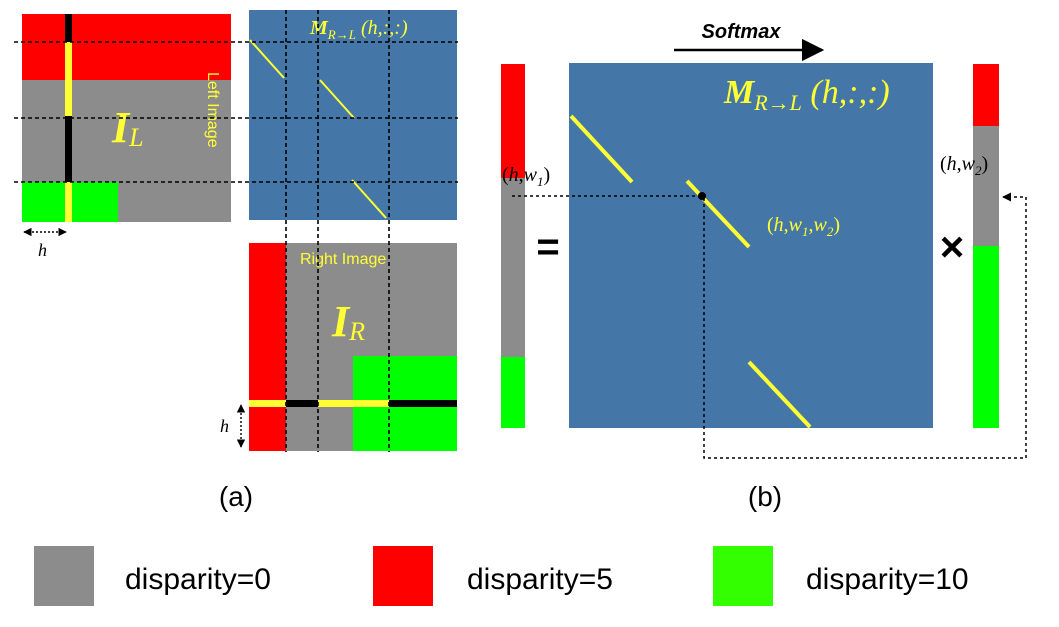 This screenshot has height=627, width=1059. I want to click on softmax-indicator: Softmax, so click(749, 41).